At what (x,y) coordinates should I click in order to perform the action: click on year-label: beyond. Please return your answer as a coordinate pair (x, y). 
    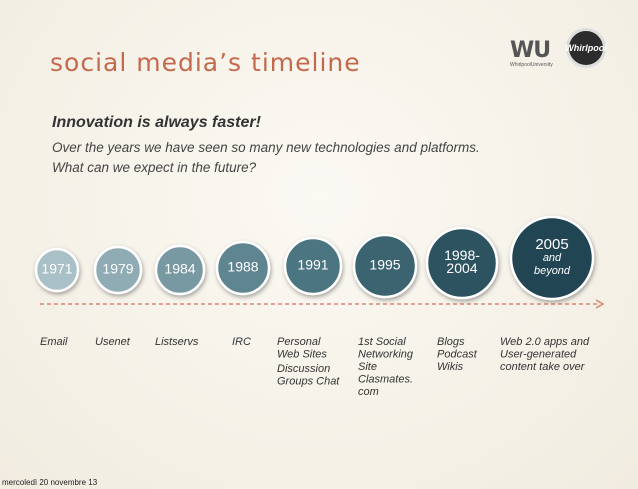
    Looking at the image, I should click on (552, 271).